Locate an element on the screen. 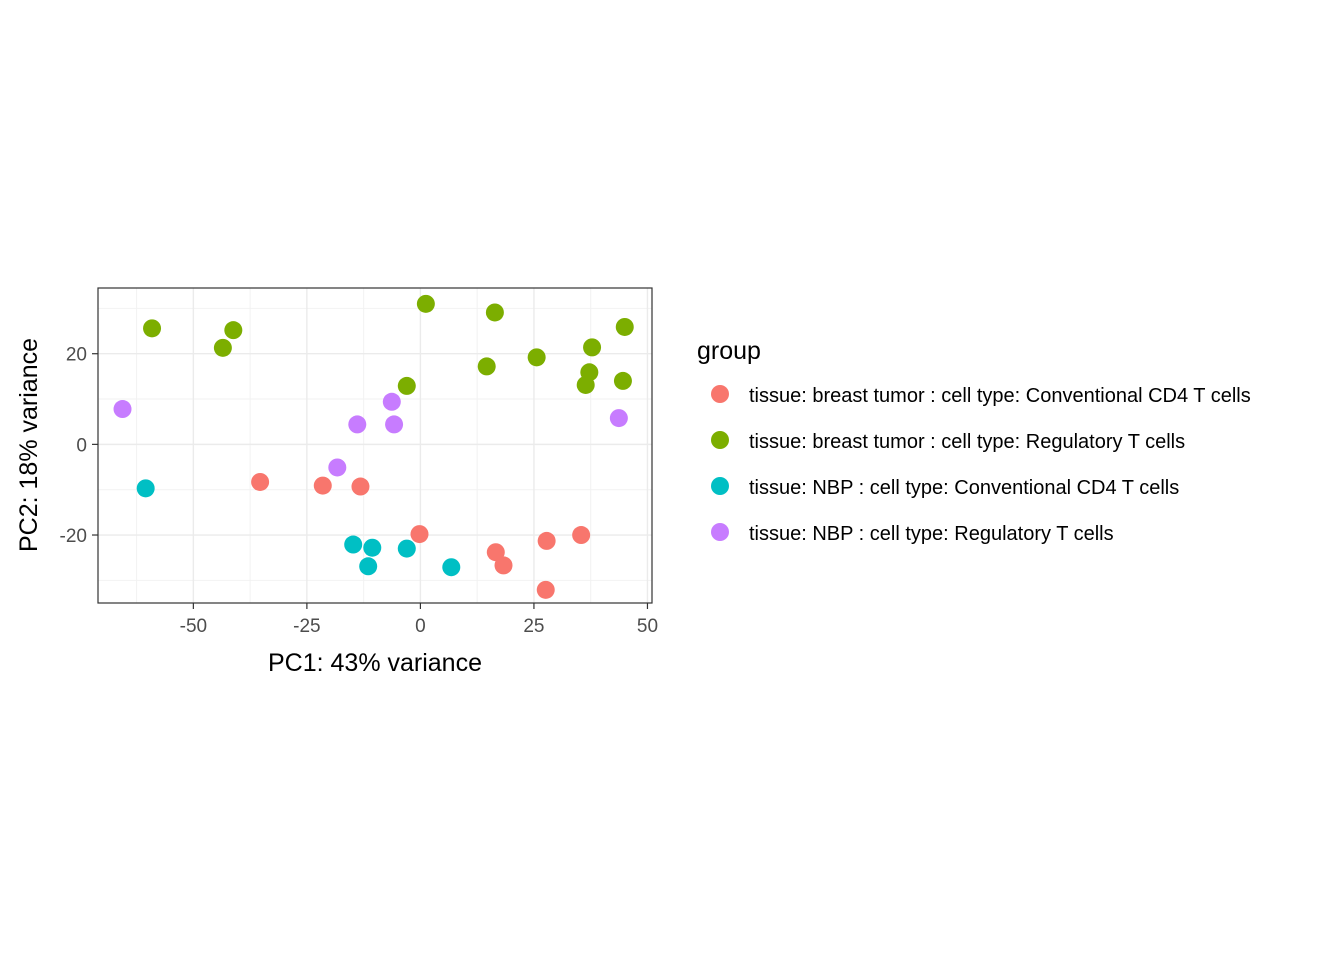  minor-gridlines is located at coordinates (375, 445).